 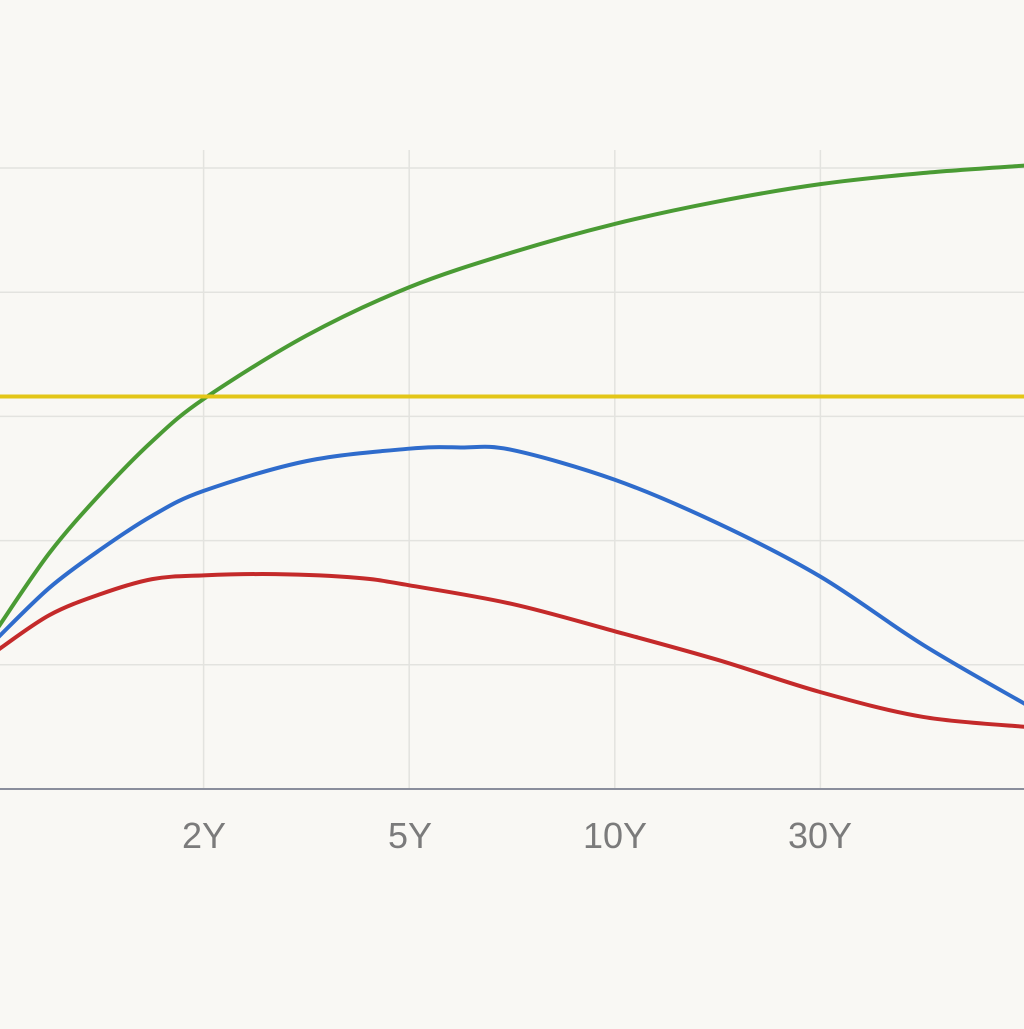 What do you see at coordinates (820, 835) in the screenshot?
I see `x-tick-label-30y: 30Y` at bounding box center [820, 835].